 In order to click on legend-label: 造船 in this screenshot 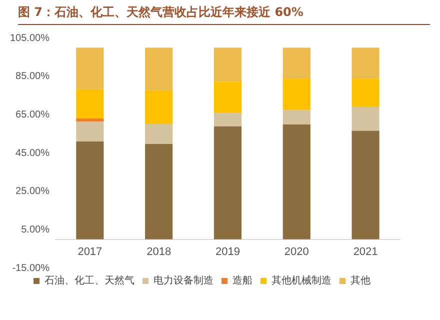, I will do `click(242, 280)`.